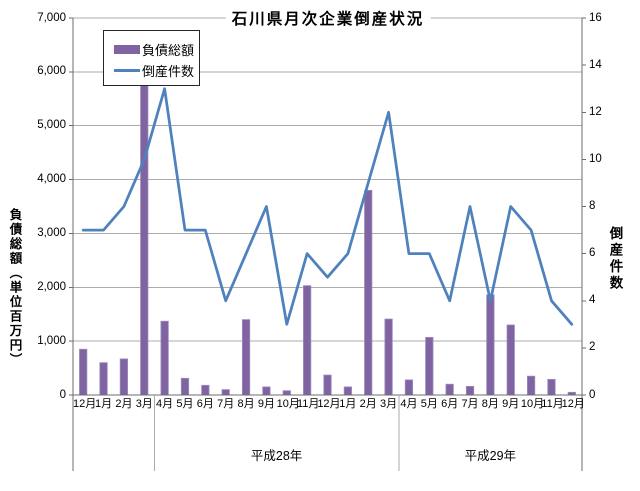 This screenshot has height=491, width=640. I want to click on month-label-16: 4月, so click(409, 404).